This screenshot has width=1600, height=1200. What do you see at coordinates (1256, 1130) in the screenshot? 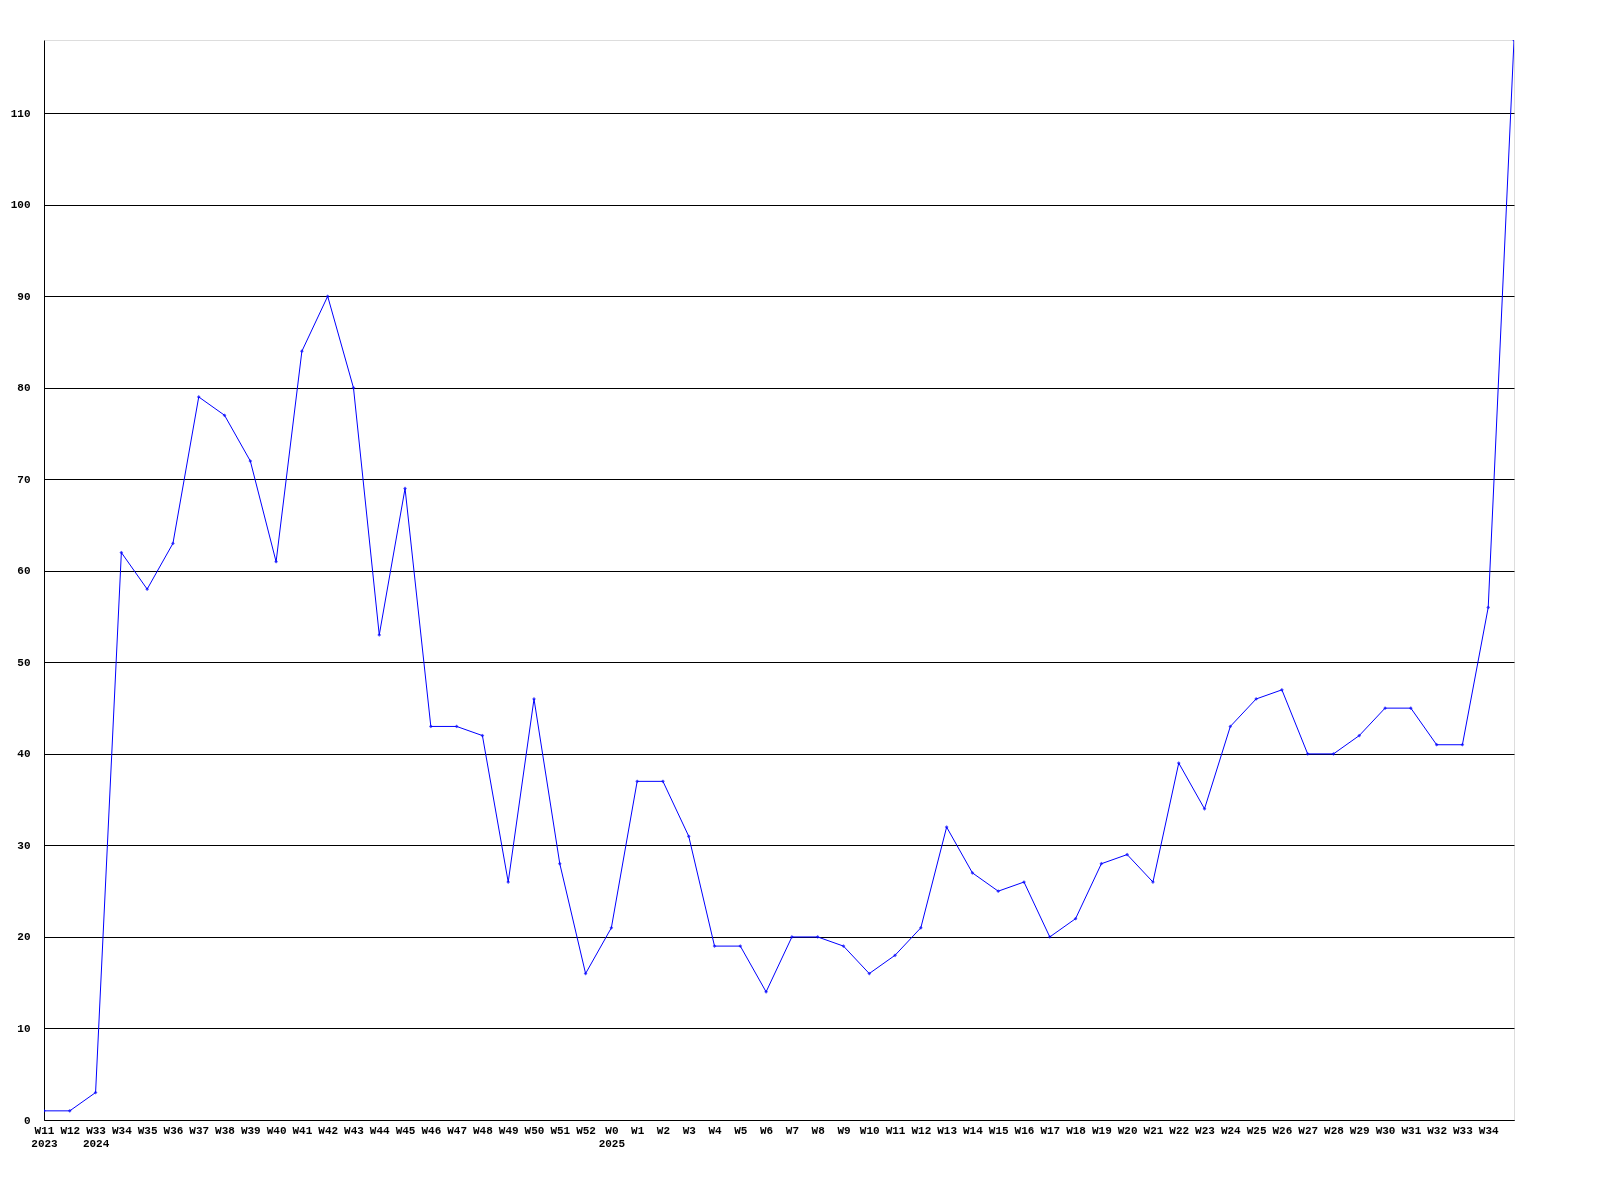
I see `x-tick-label: W25` at bounding box center [1256, 1130].